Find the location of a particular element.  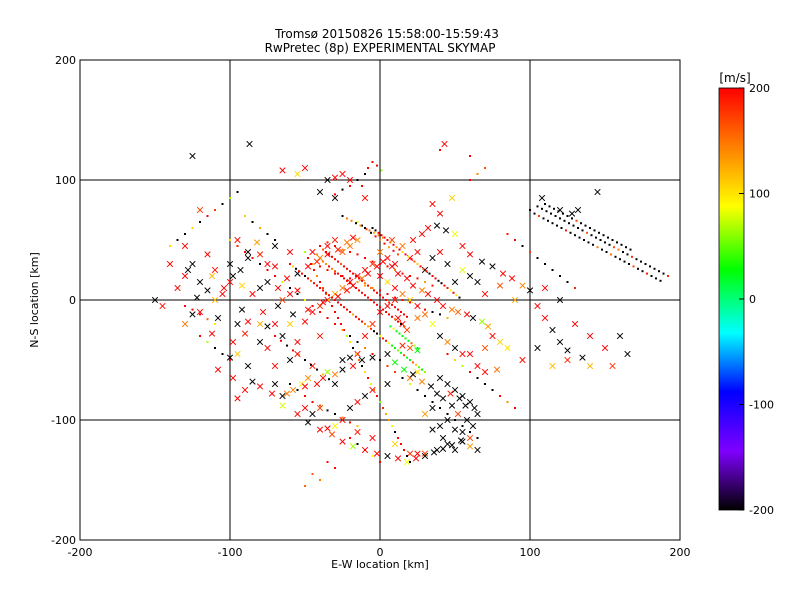

x-tick-label: 100 is located at coordinates (530, 552).